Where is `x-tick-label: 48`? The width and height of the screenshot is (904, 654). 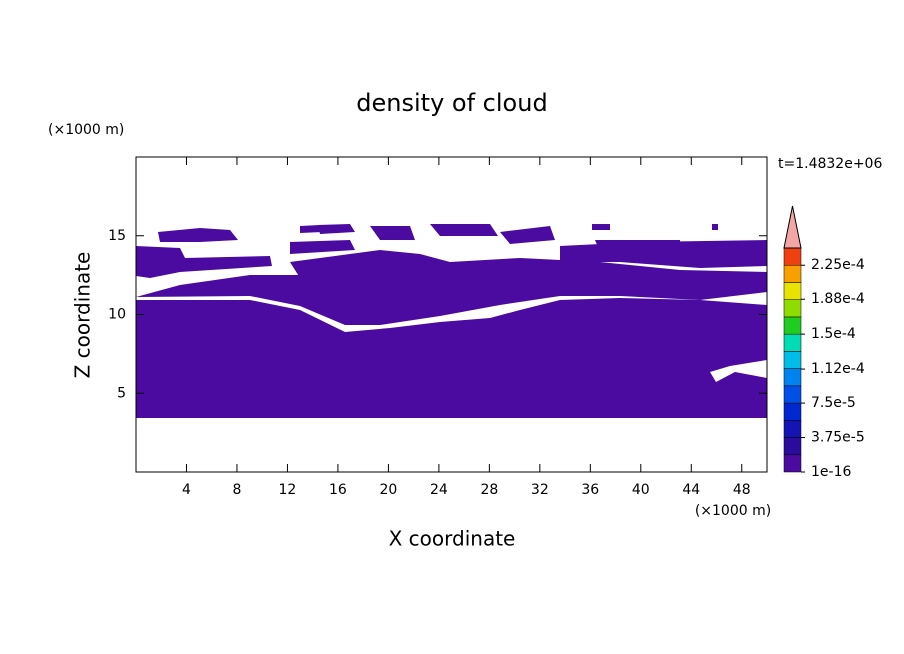 x-tick-label: 48 is located at coordinates (742, 490).